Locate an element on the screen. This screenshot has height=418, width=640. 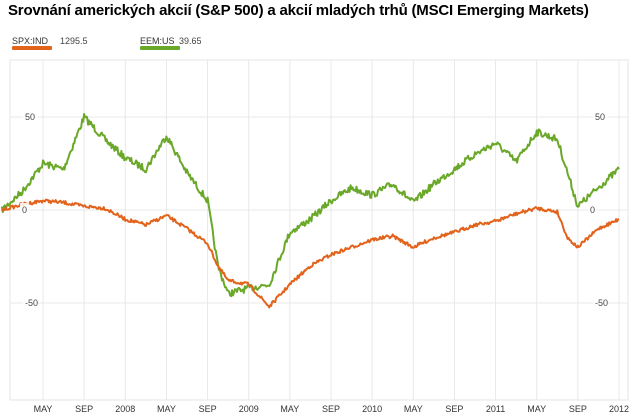
legend-value: 1295.5 is located at coordinates (74, 41).